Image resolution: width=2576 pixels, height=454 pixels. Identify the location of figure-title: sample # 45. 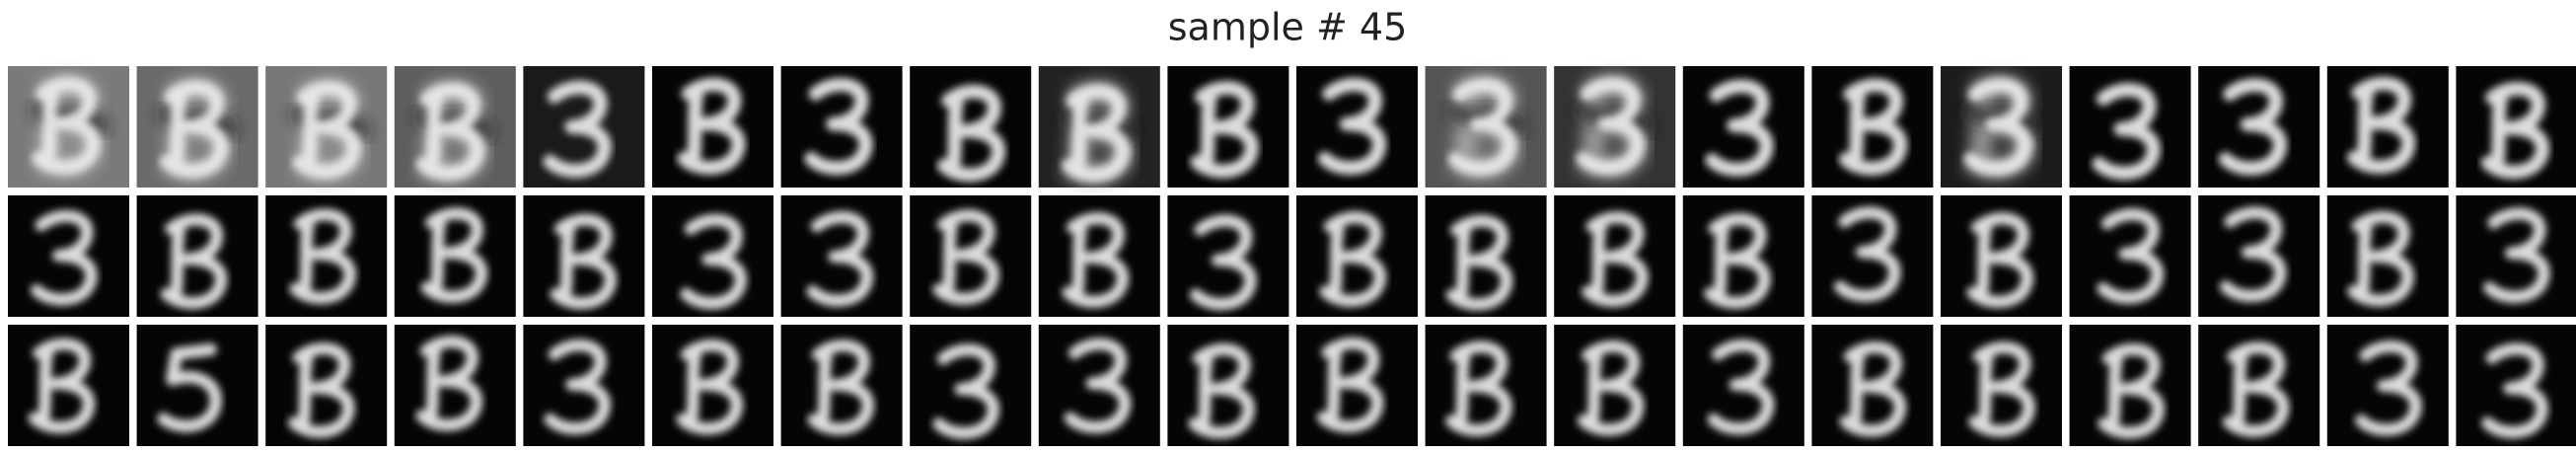
(1288, 27).